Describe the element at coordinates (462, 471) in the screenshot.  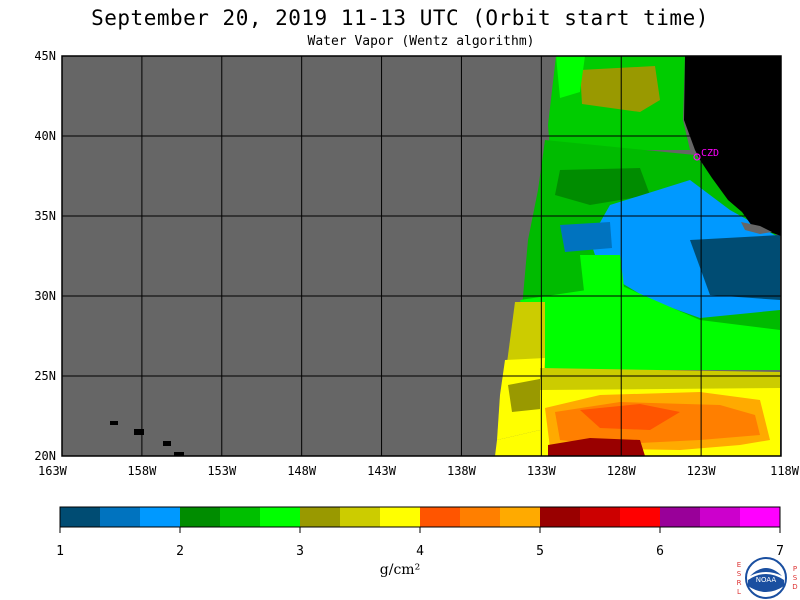
I see `lon-label: 138W` at that location.